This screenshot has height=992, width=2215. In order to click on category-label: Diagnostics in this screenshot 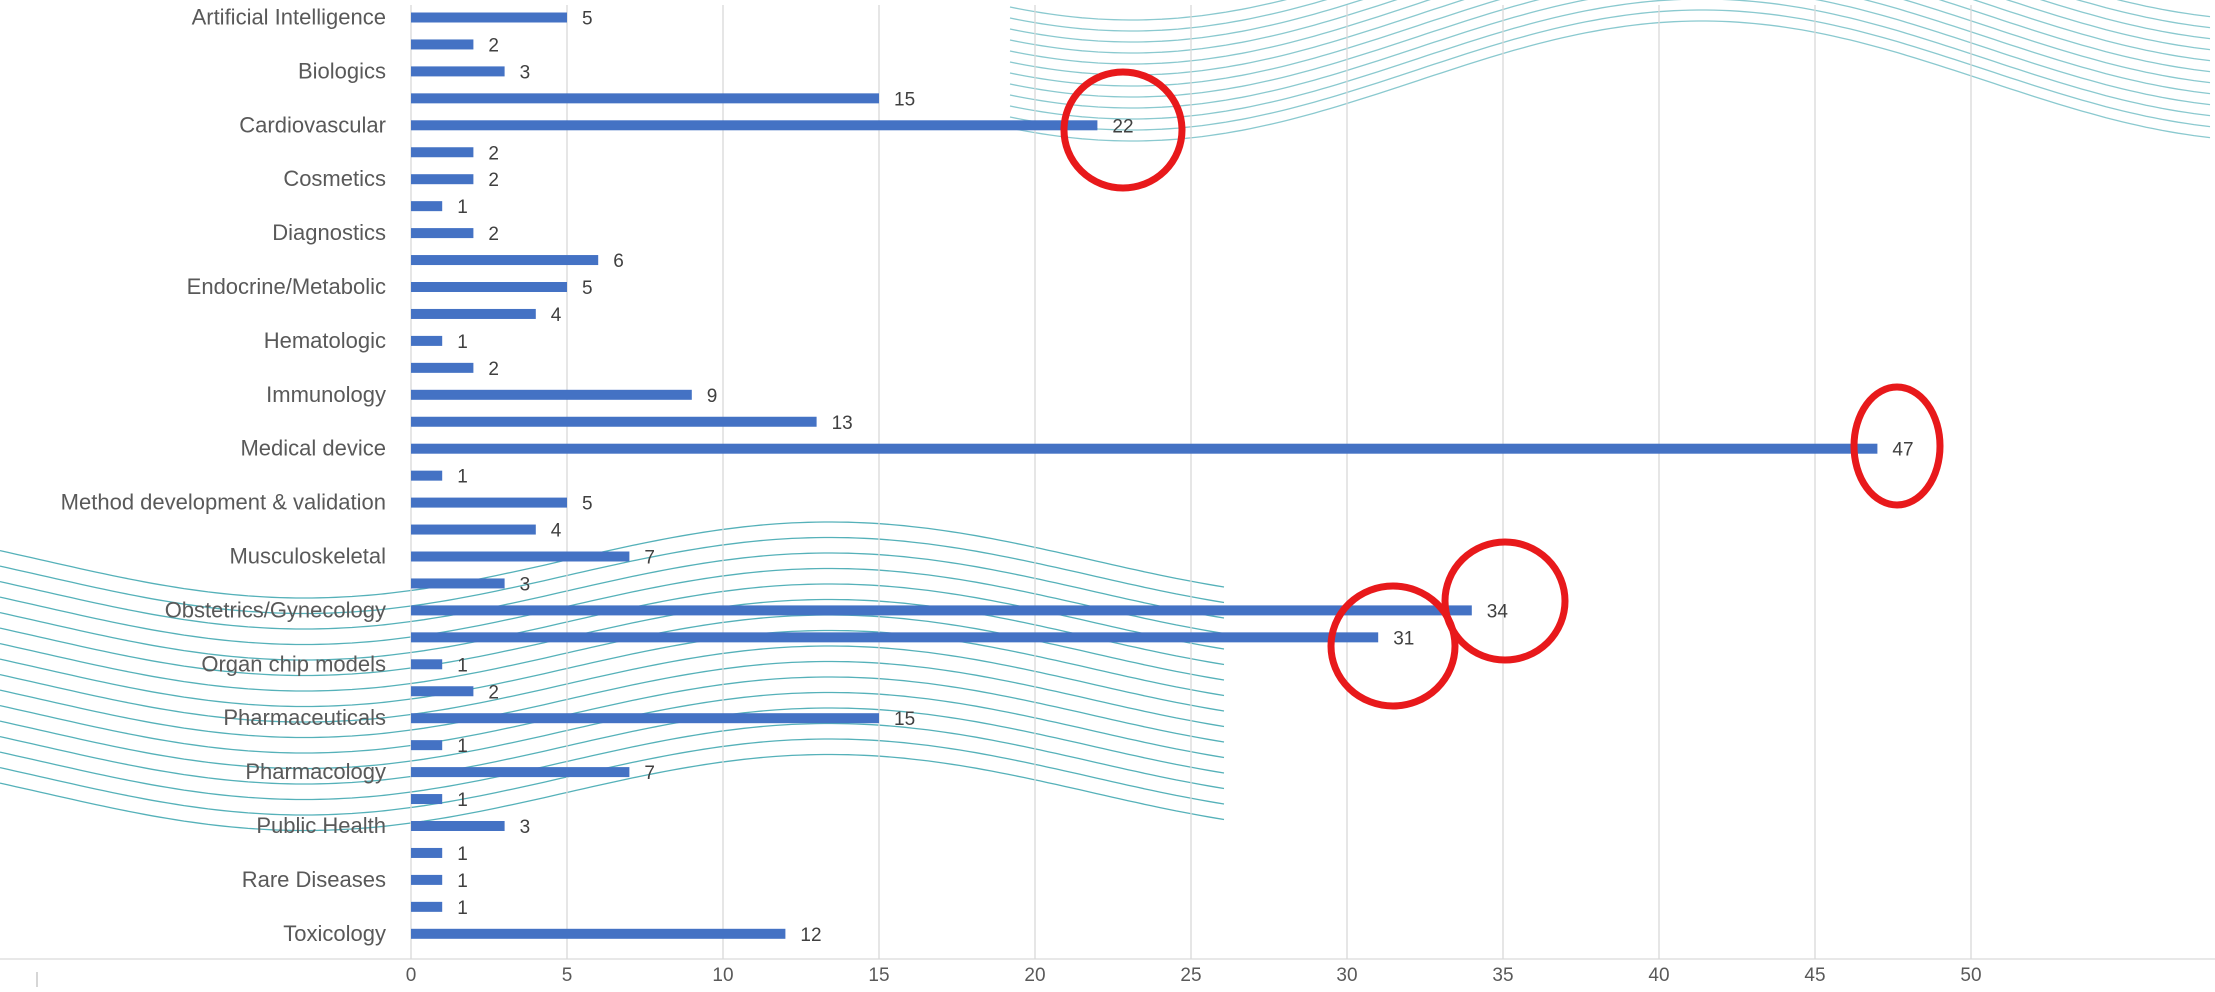, I will do `click(329, 232)`.